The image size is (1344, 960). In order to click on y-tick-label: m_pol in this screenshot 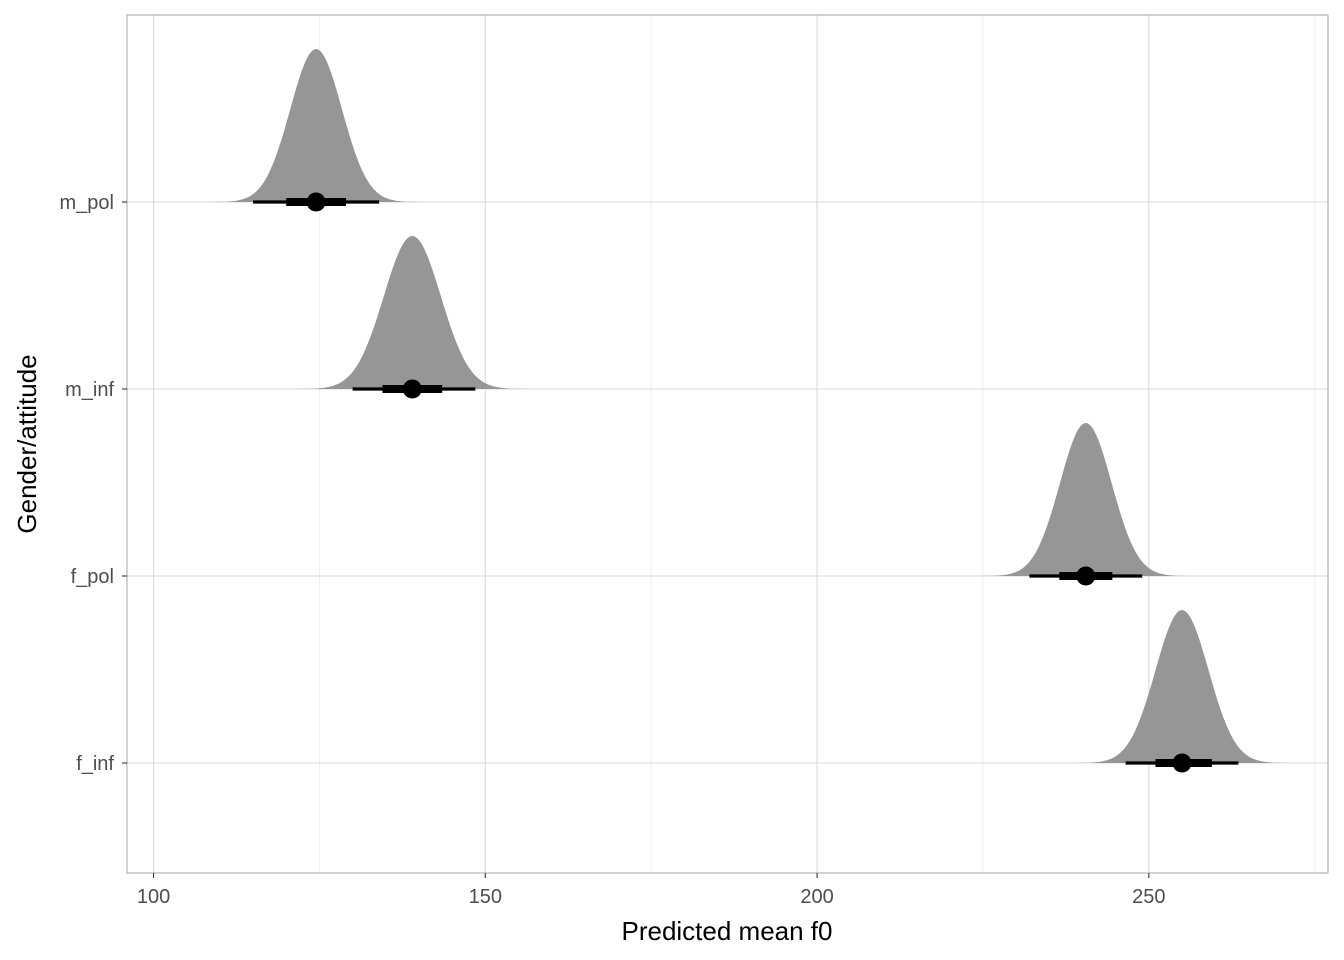, I will do `click(87, 203)`.